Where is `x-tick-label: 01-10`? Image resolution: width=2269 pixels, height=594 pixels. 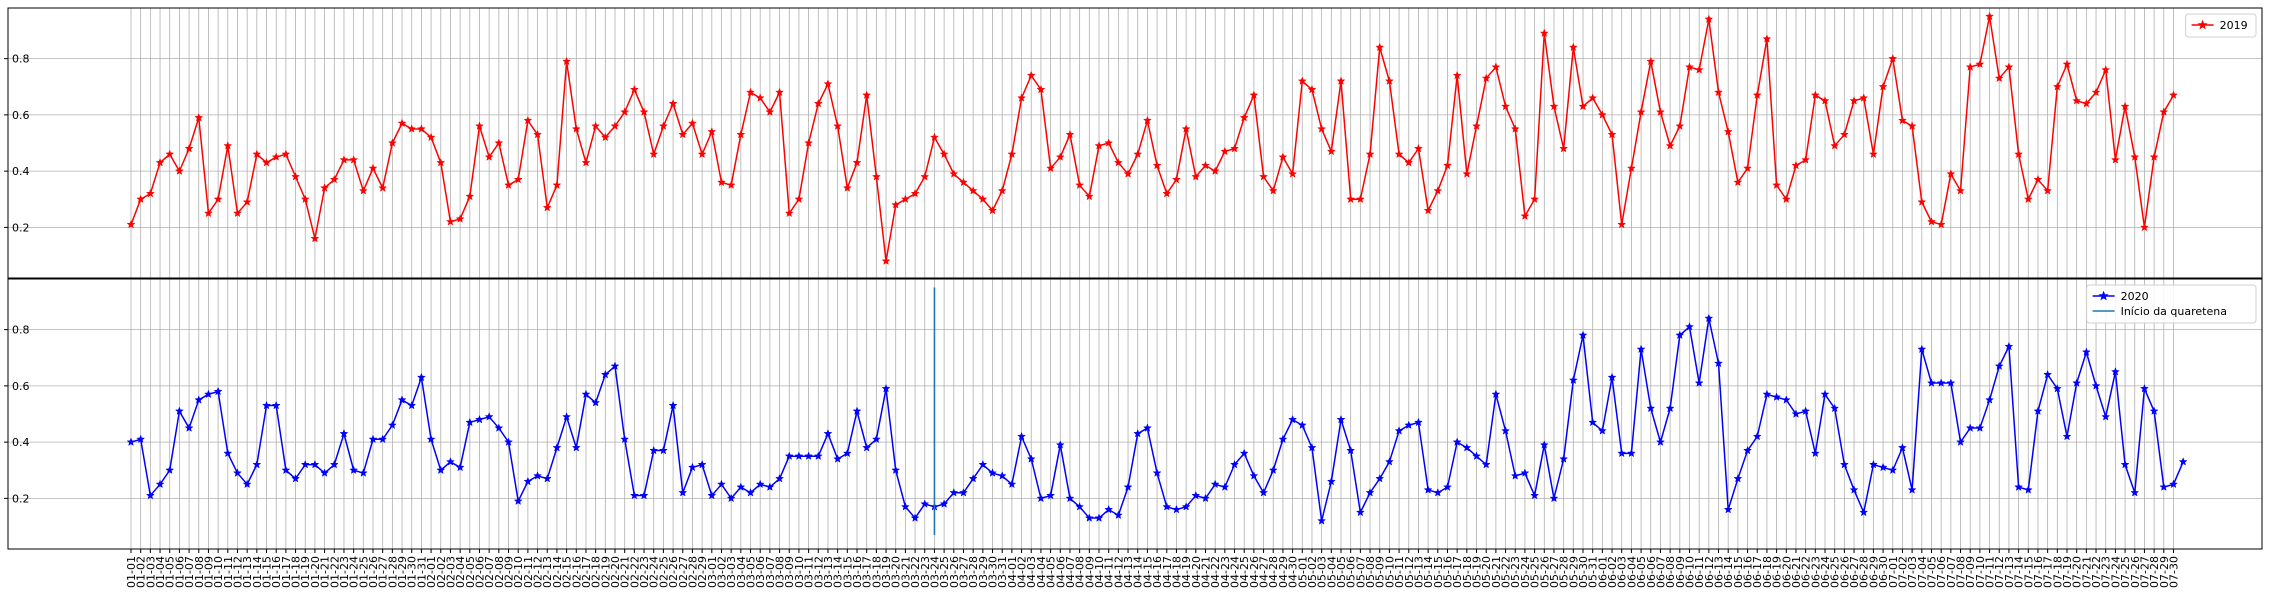
x-tick-label: 01-10 is located at coordinates (218, 572).